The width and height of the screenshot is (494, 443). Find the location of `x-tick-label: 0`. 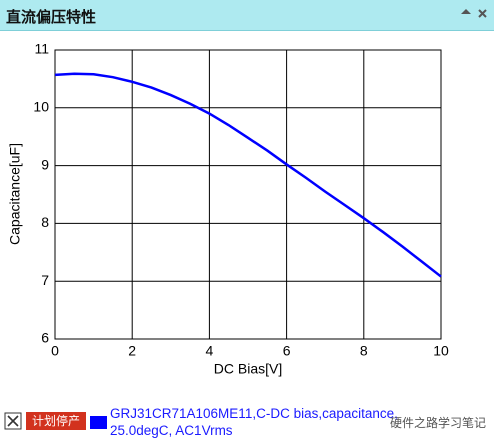

x-tick-label: 0 is located at coordinates (55, 351).